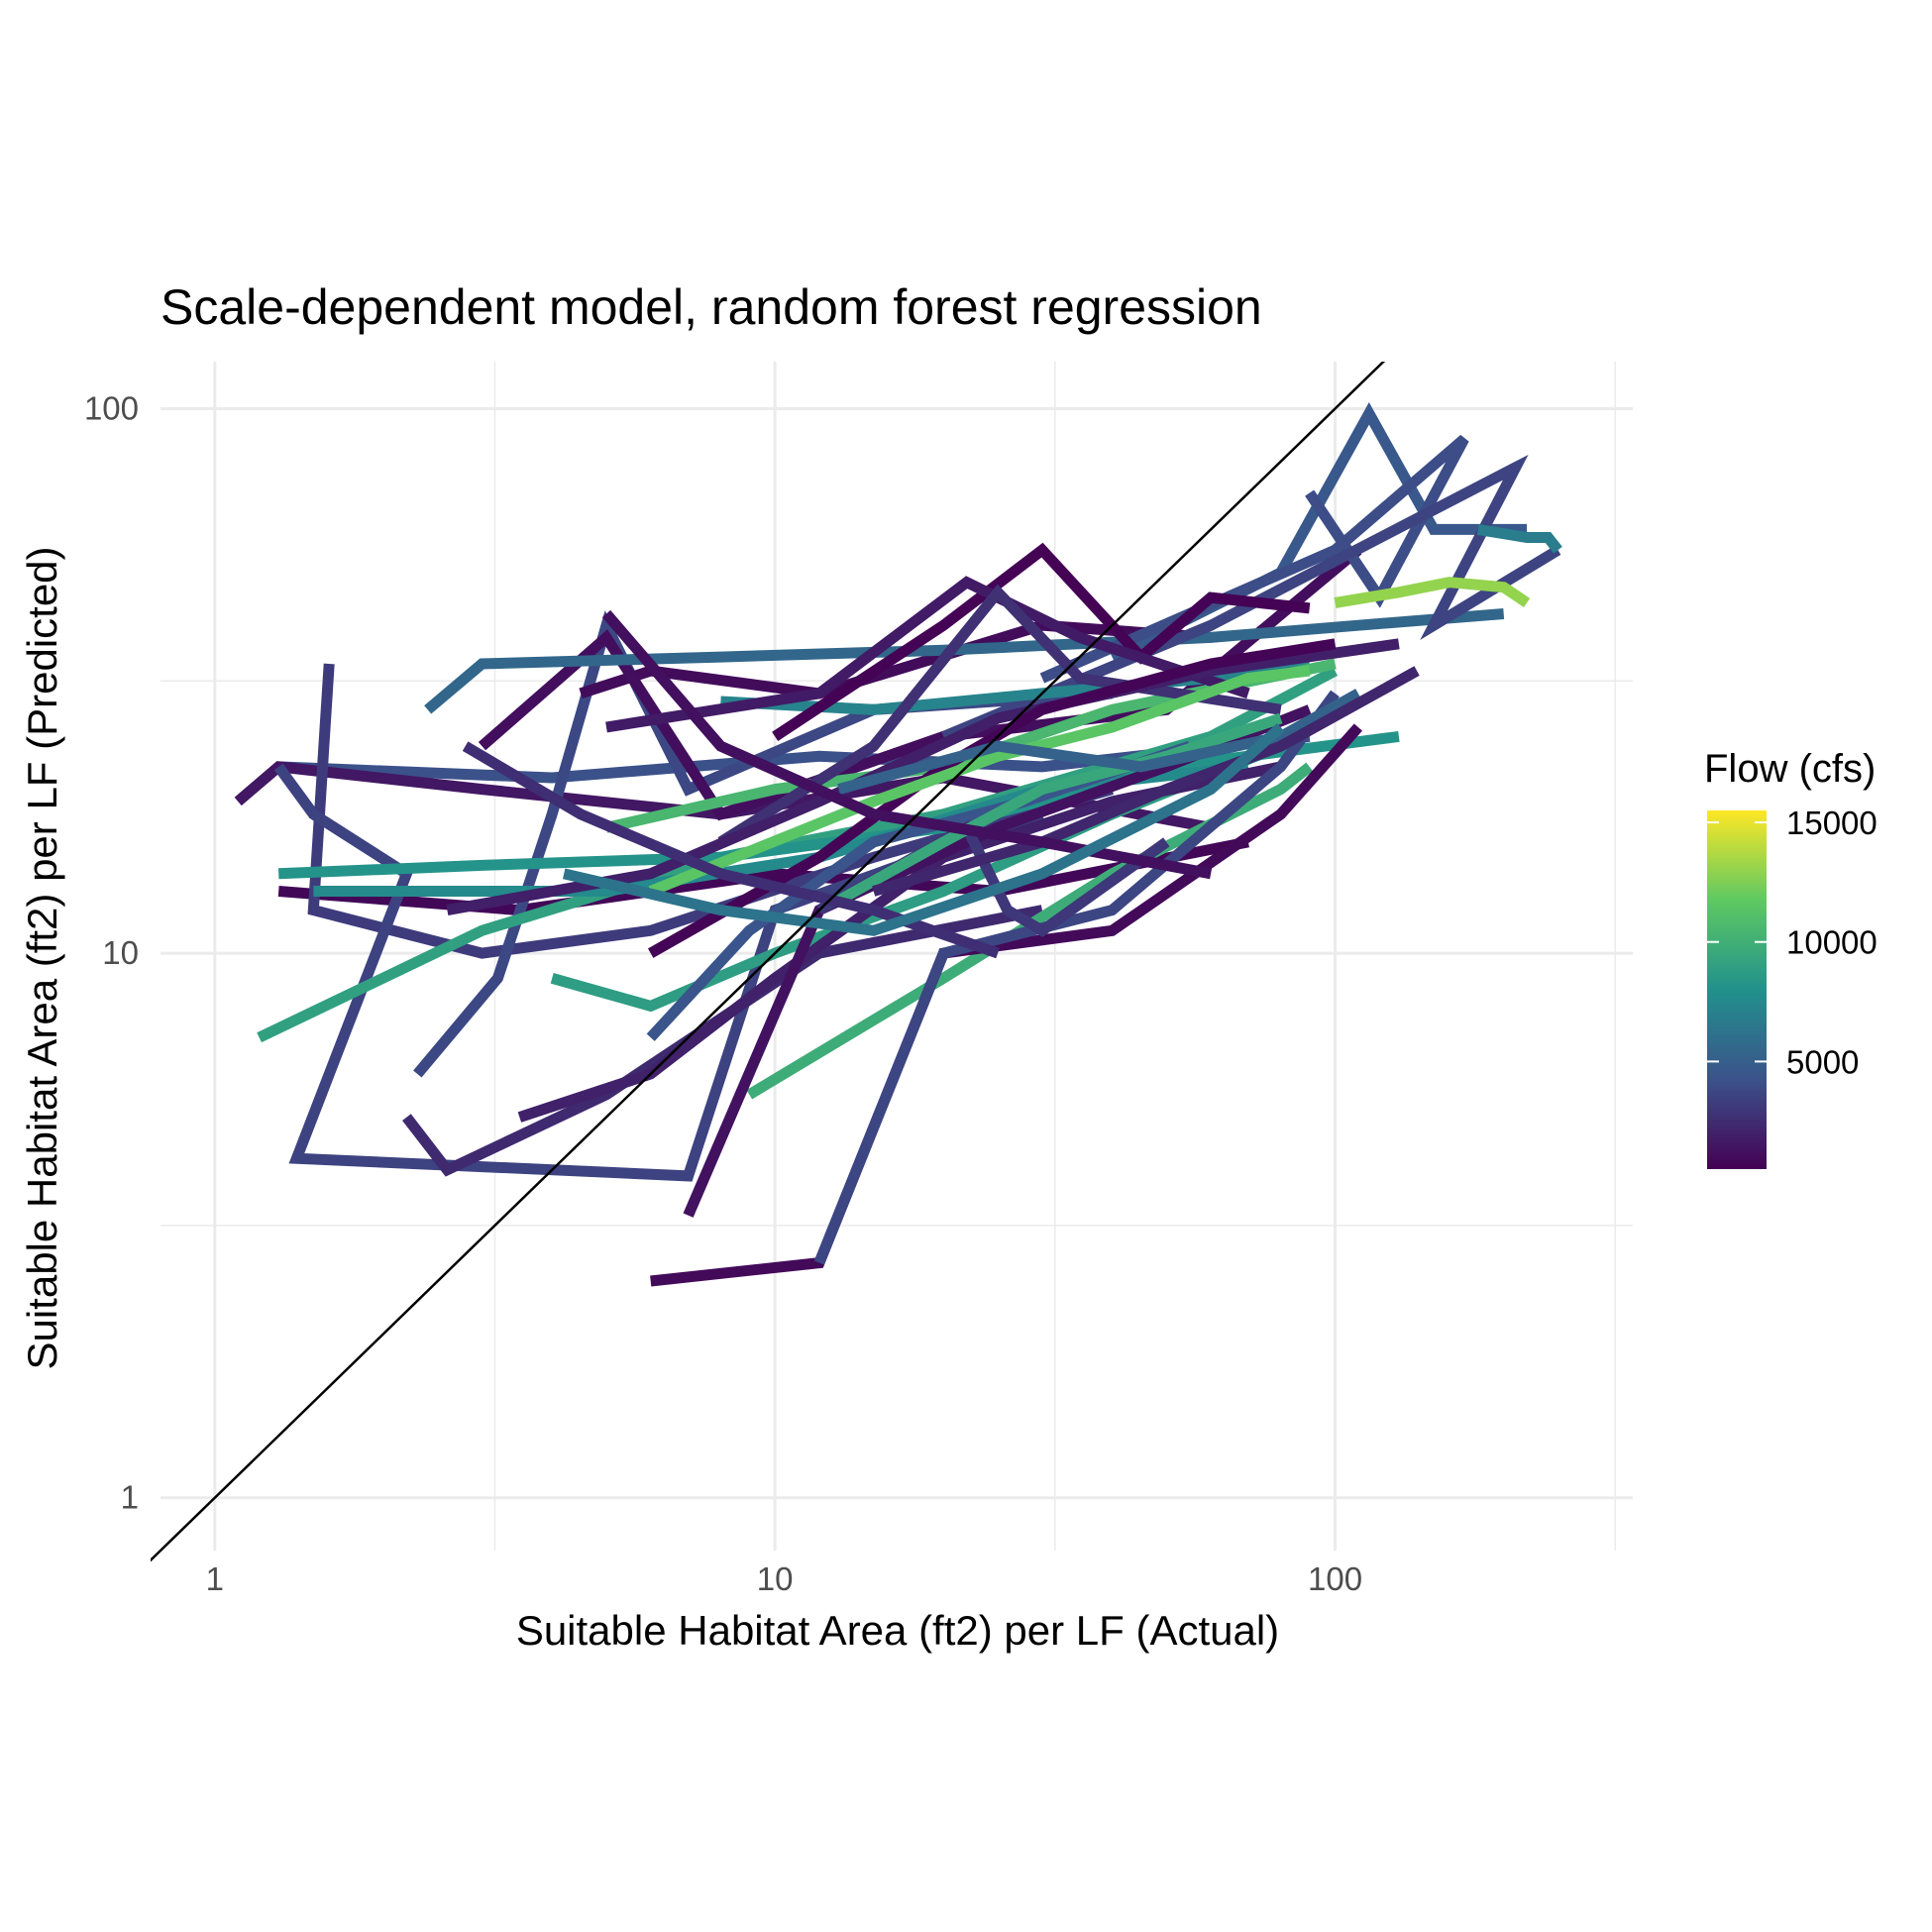 The width and height of the screenshot is (1932, 1932). Describe the element at coordinates (1335, 1578) in the screenshot. I see `x-tick-label: 100` at that location.